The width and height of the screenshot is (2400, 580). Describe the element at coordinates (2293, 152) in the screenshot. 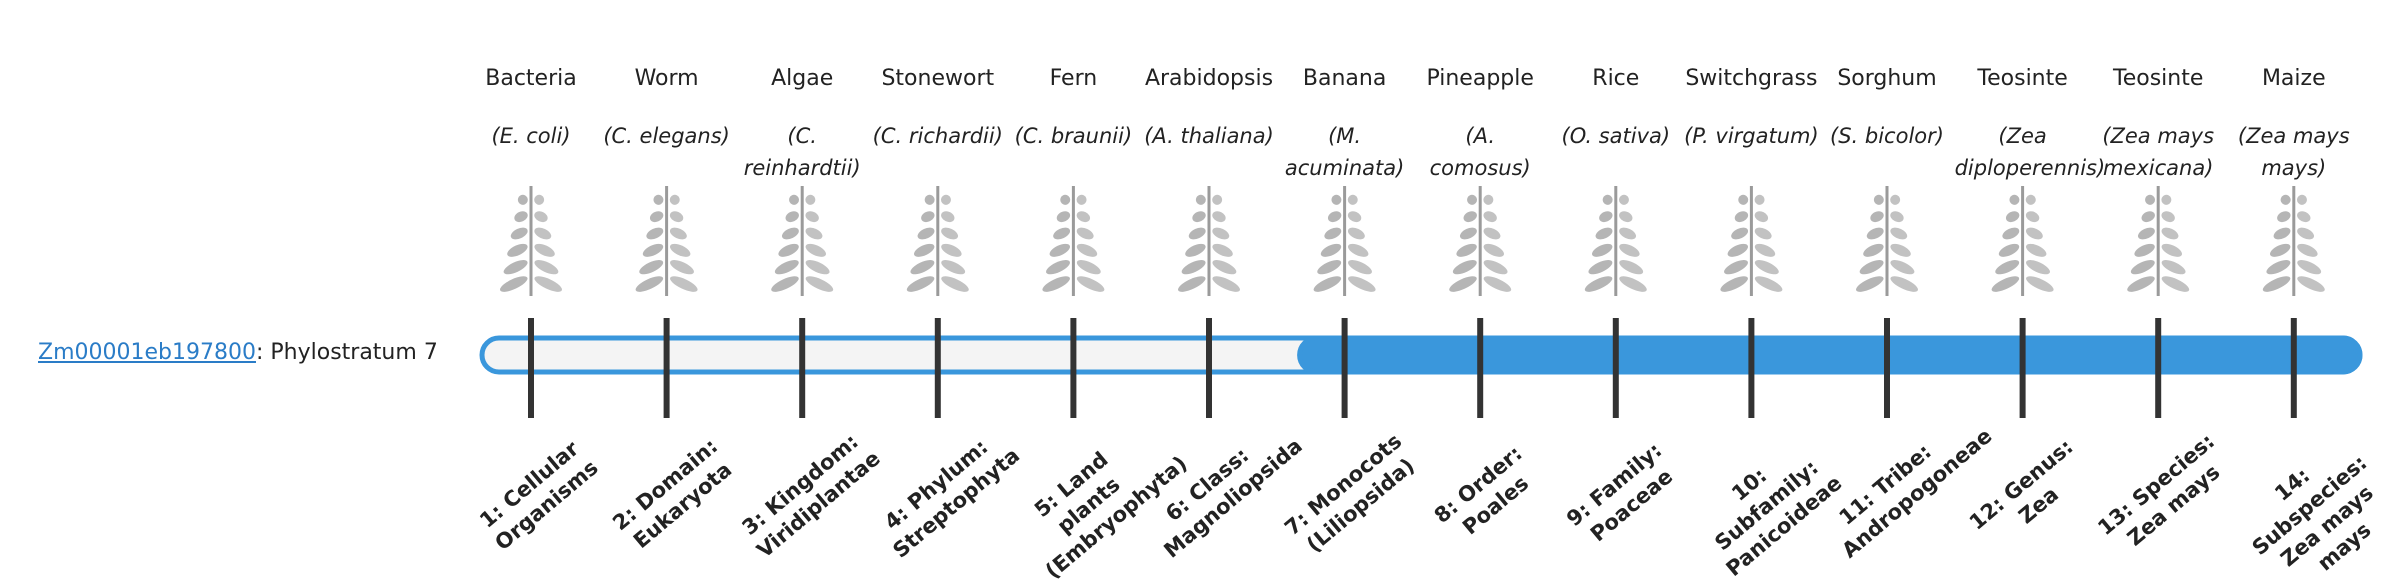

I see `organism-species: (Zea mays mays)` at that location.